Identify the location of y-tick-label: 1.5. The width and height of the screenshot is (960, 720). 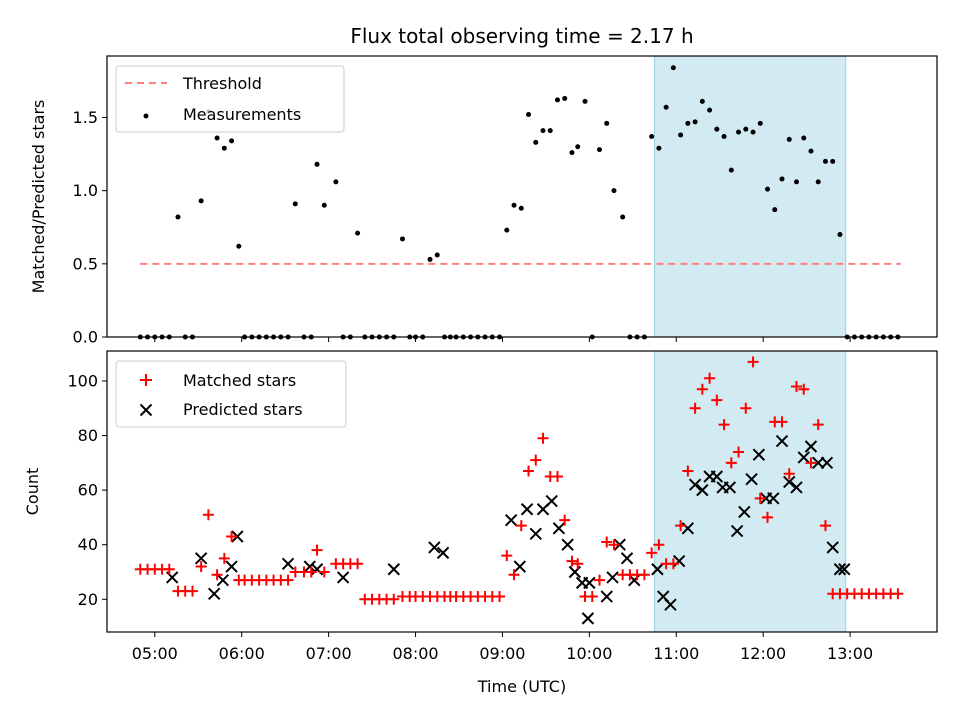
(85, 117).